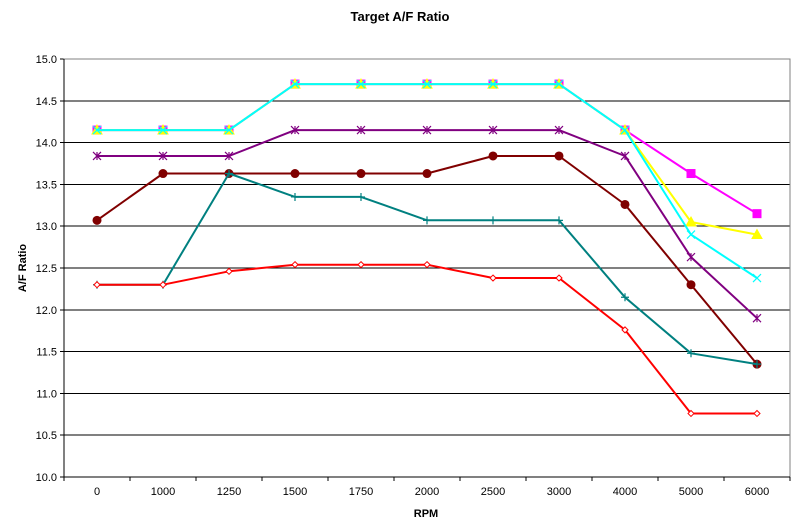 The image size is (800, 527). I want to click on x-tick-label: 4000, so click(625, 492).